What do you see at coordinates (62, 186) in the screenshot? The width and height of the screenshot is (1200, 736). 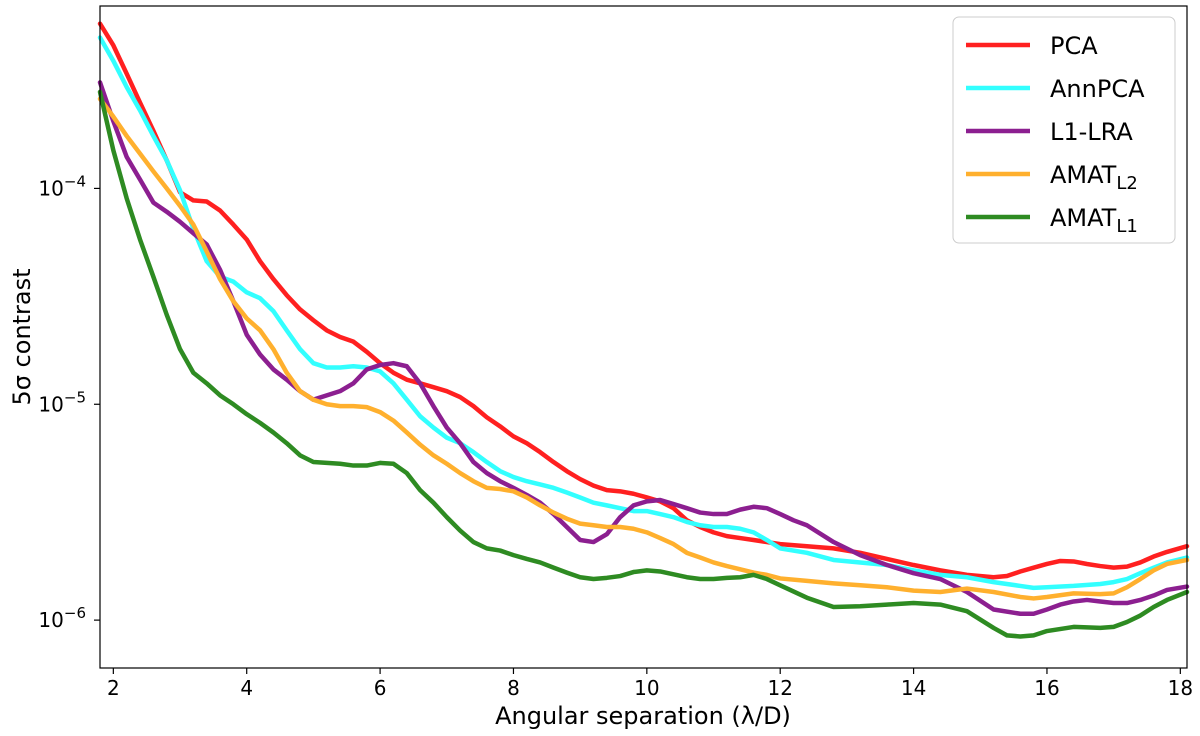 I see `y-tick-label: 10⁻⁴` at bounding box center [62, 186].